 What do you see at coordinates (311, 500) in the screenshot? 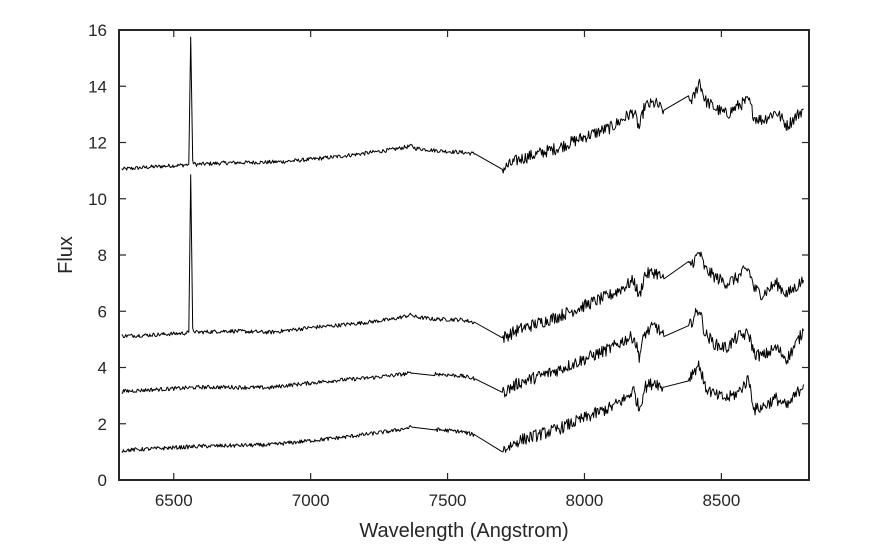
I see `x-tick-label: 7000` at bounding box center [311, 500].